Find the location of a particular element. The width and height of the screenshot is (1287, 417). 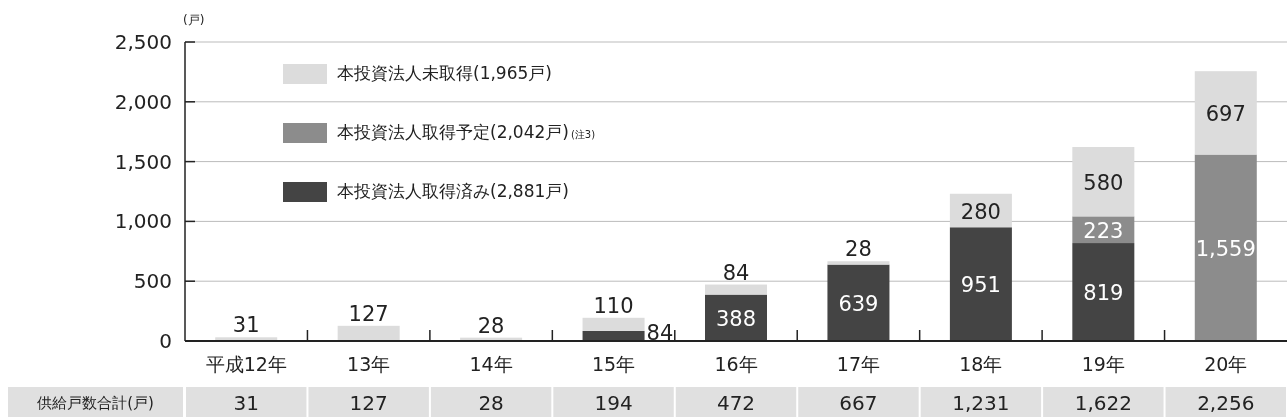

x-tick-label: 平成12年 is located at coordinates (246, 364).